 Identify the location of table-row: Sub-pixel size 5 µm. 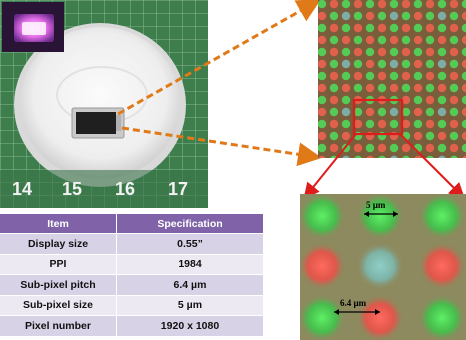
(132, 305).